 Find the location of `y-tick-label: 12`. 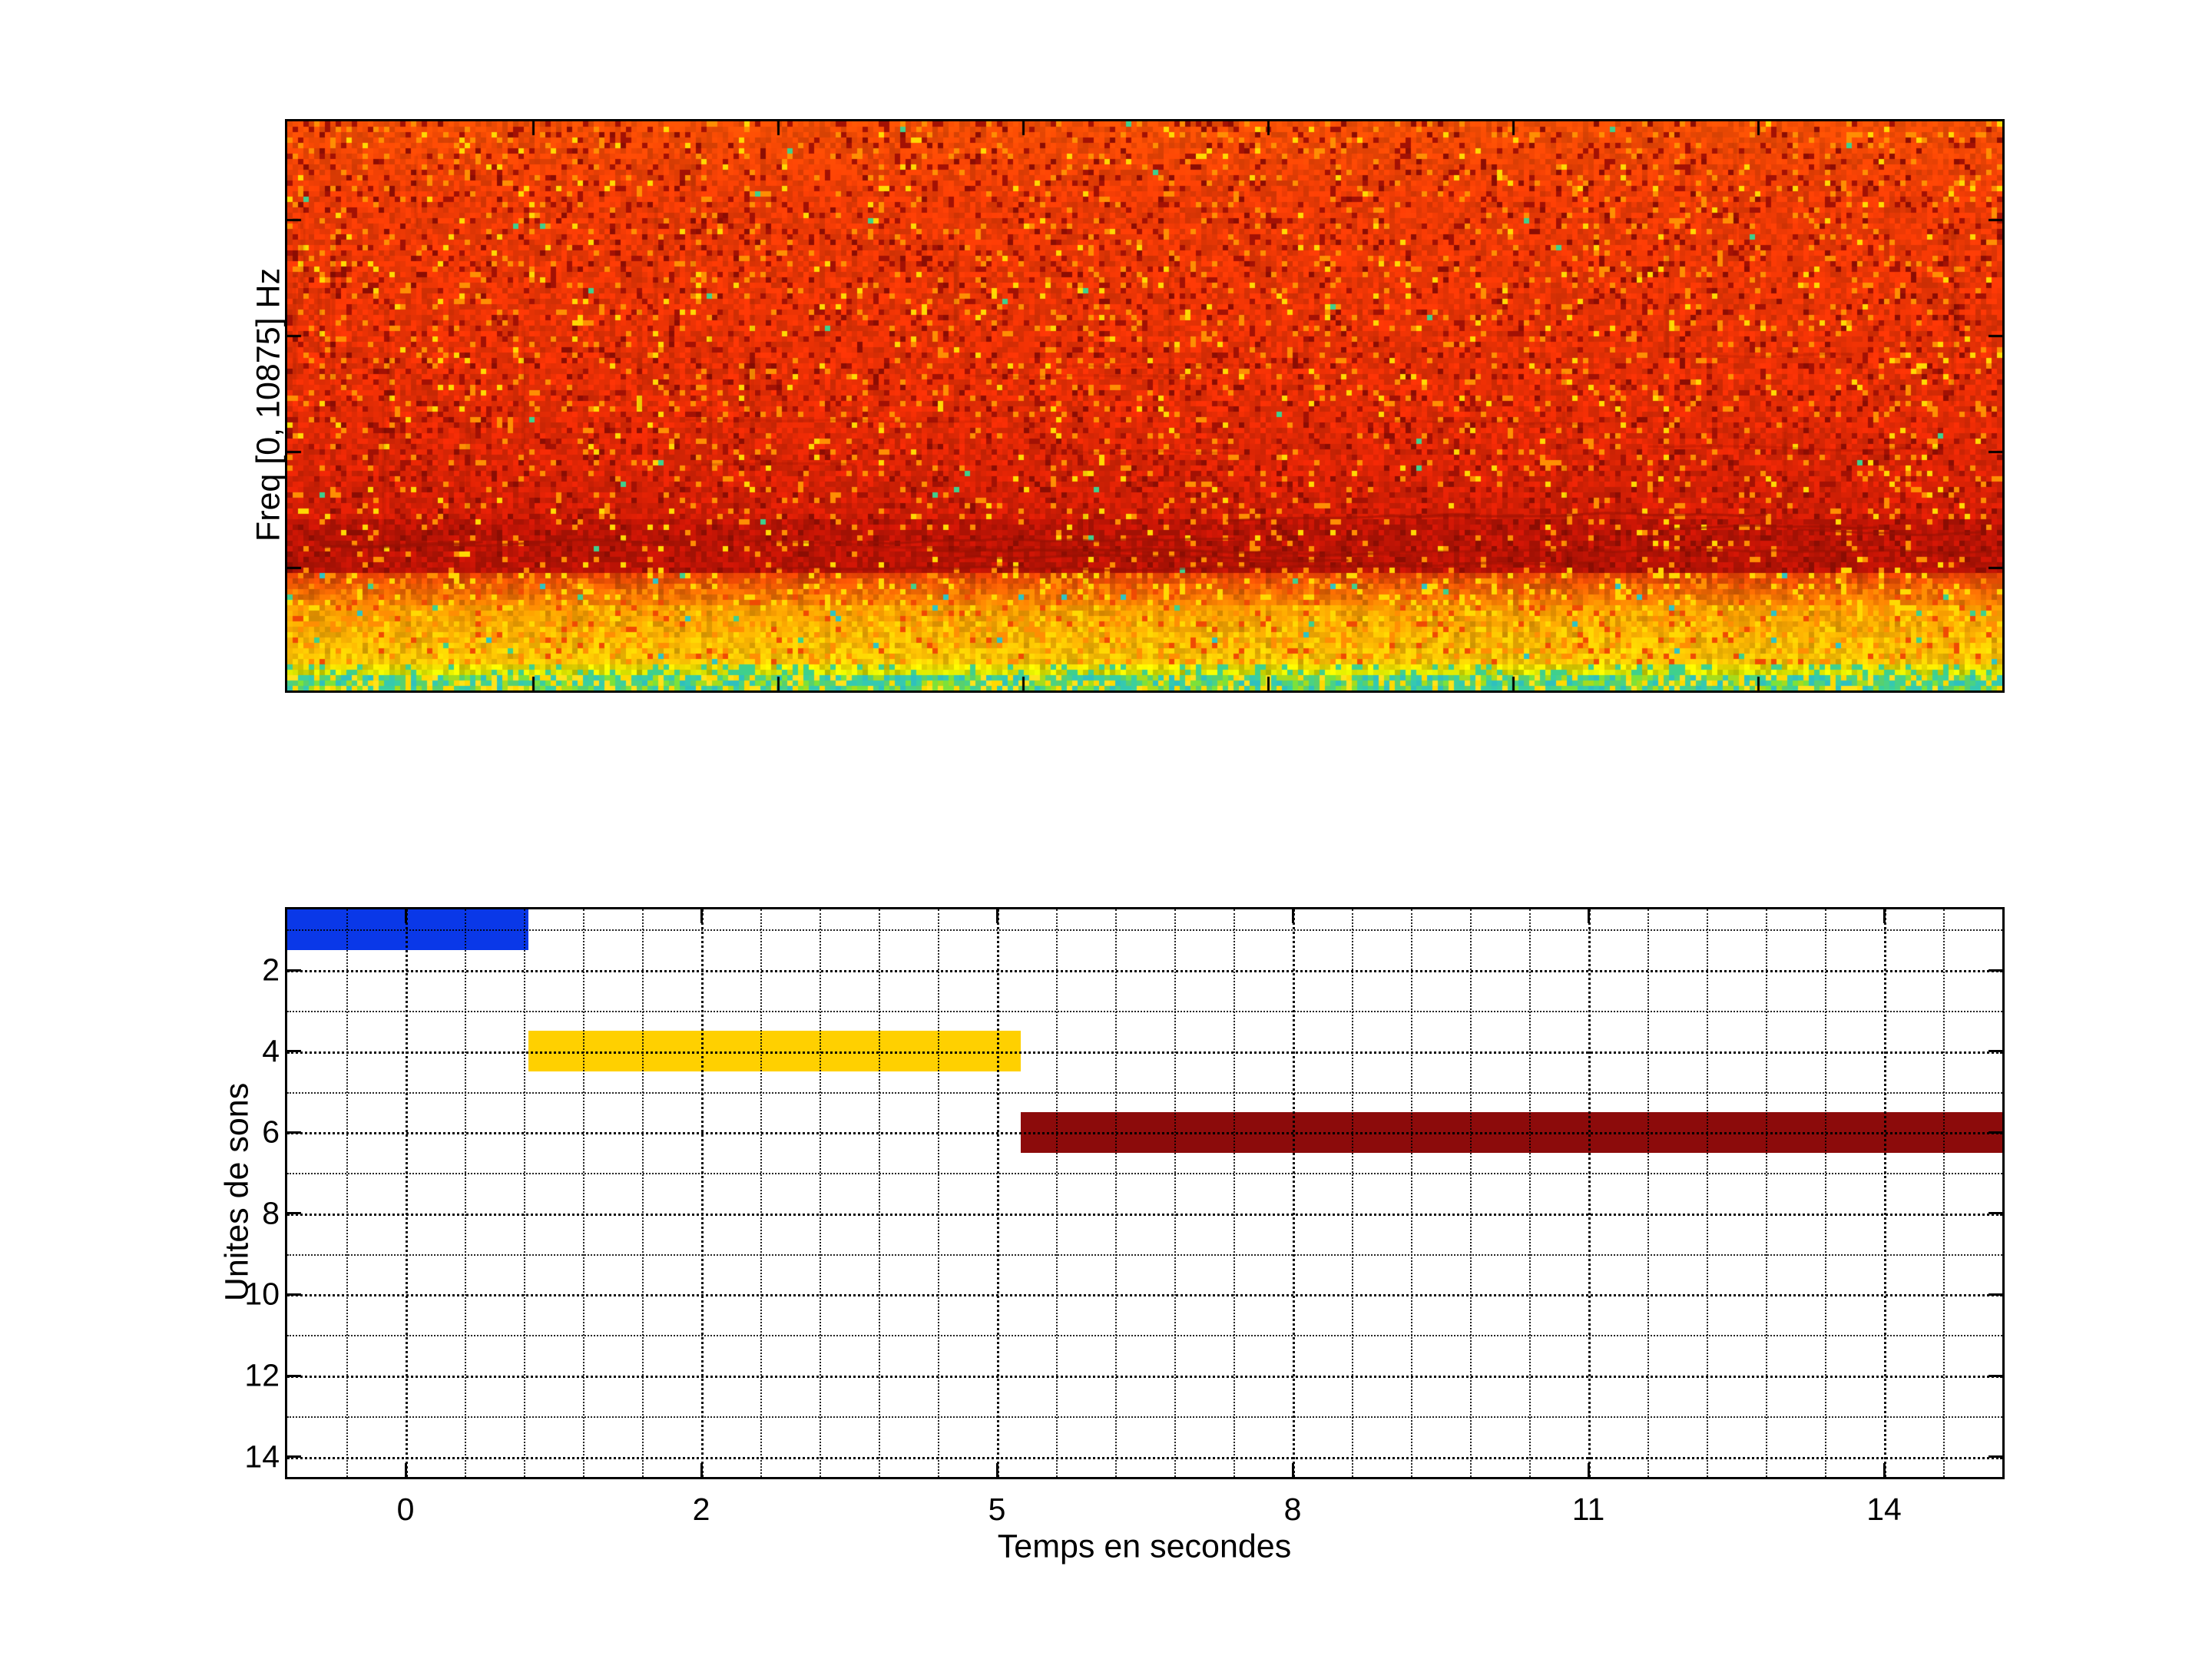

y-tick-label: 12 is located at coordinates (262, 1375).